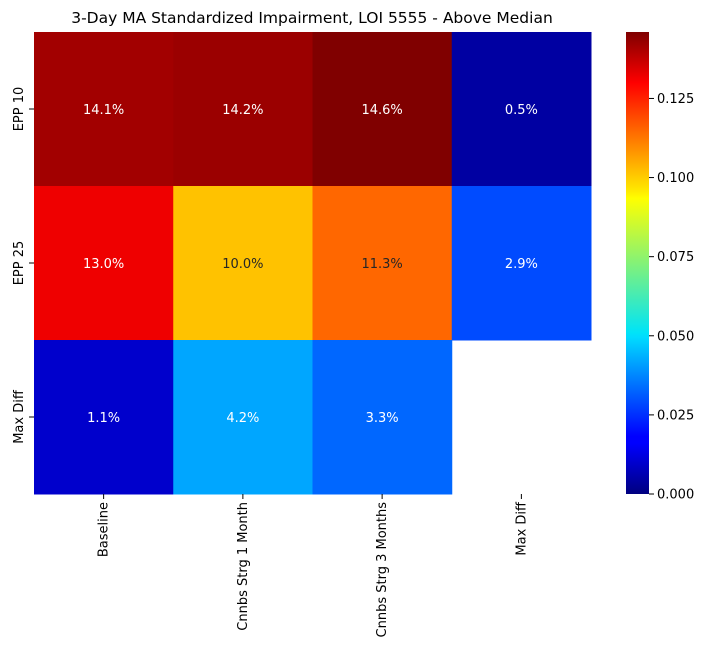 This screenshot has width=708, height=662. I want to click on colorbar-tick-label: 0.050, so click(675, 336).